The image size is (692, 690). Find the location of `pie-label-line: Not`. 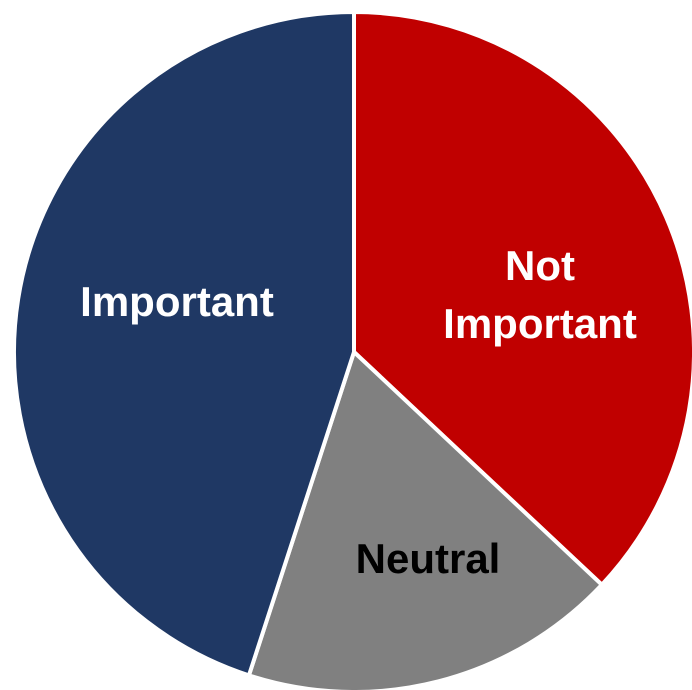

pie-label-line: Not is located at coordinates (540, 265).